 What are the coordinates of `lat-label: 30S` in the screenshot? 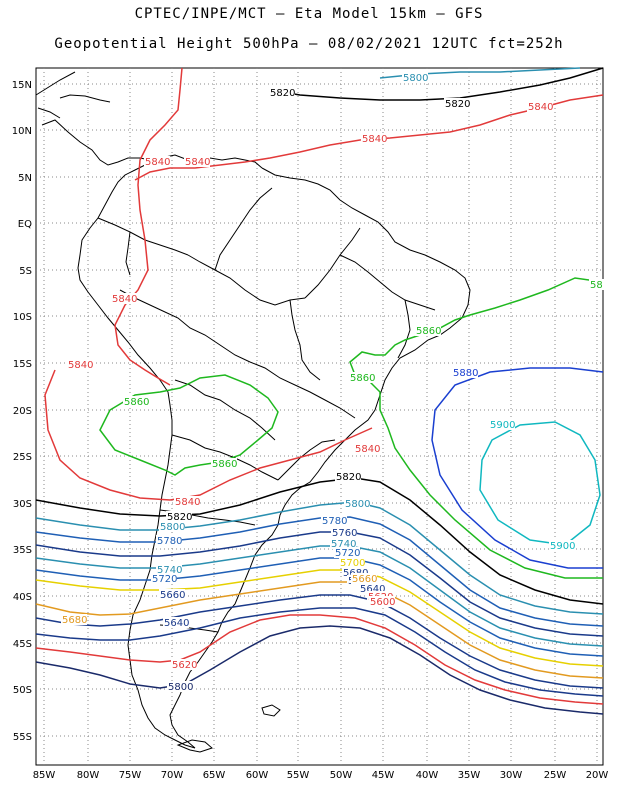 It's located at (22, 504).